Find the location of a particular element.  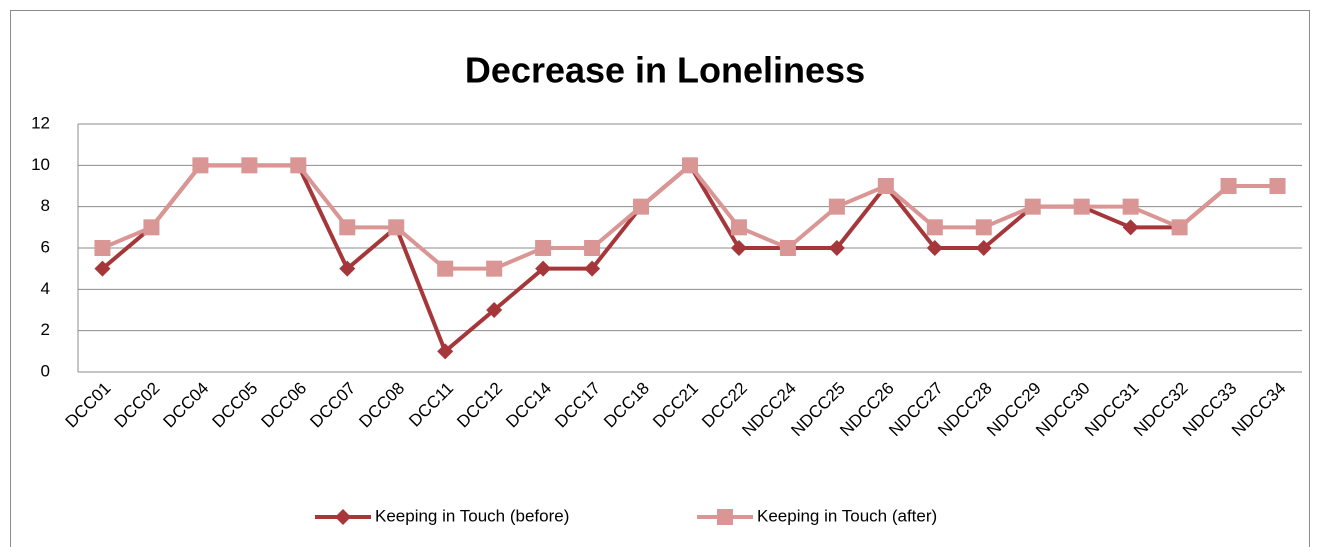

y-tick-label: 8 is located at coordinates (45, 205).